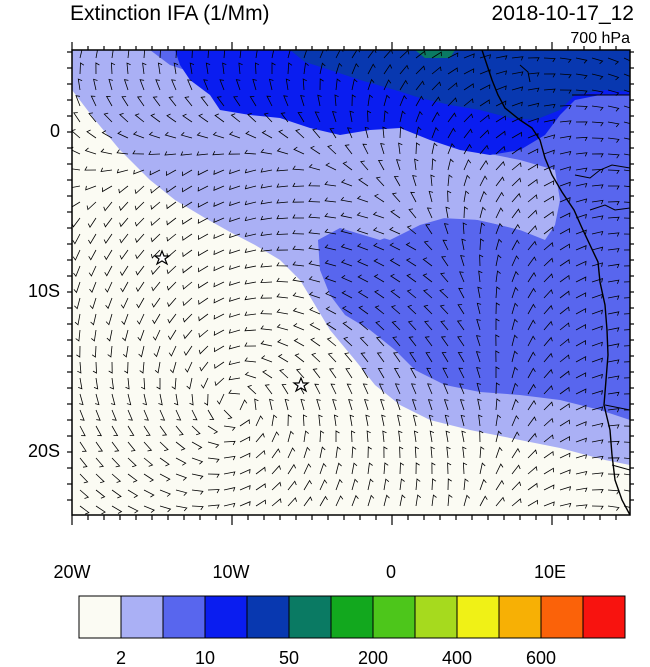 This screenshot has height=667, width=650. I want to click on colorbar-labels: 2 10 50 200 400 600, so click(336, 657).